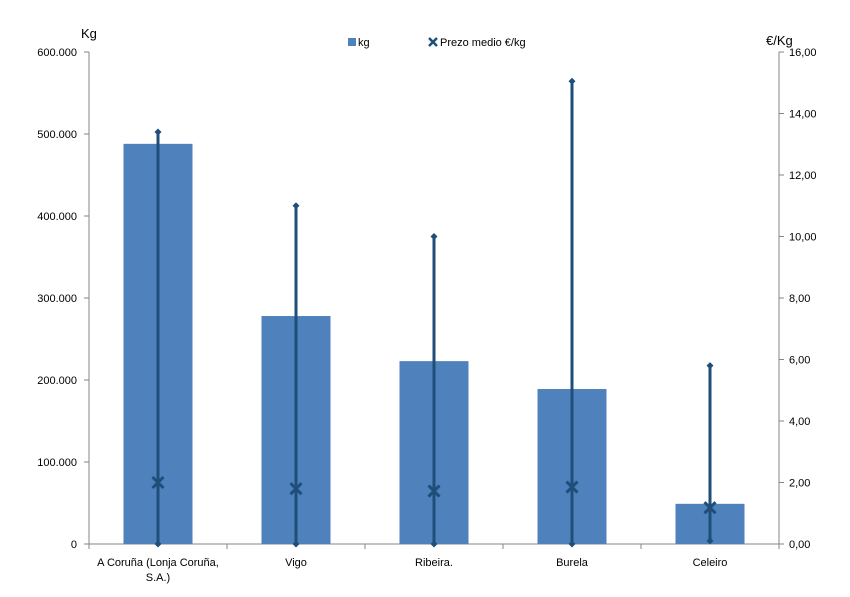  I want to click on left-tick-label: 0, so click(74, 545).